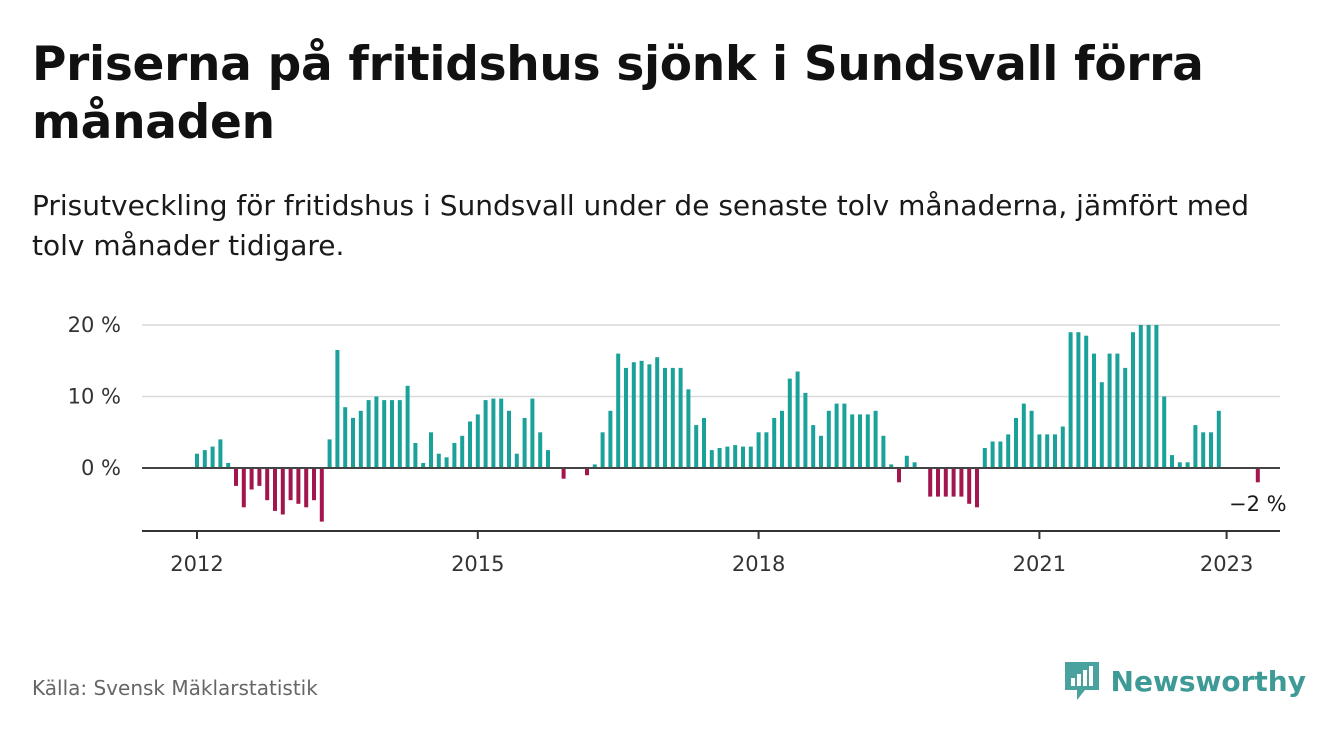  I want to click on last-value-label: −2 %, so click(1258, 504).